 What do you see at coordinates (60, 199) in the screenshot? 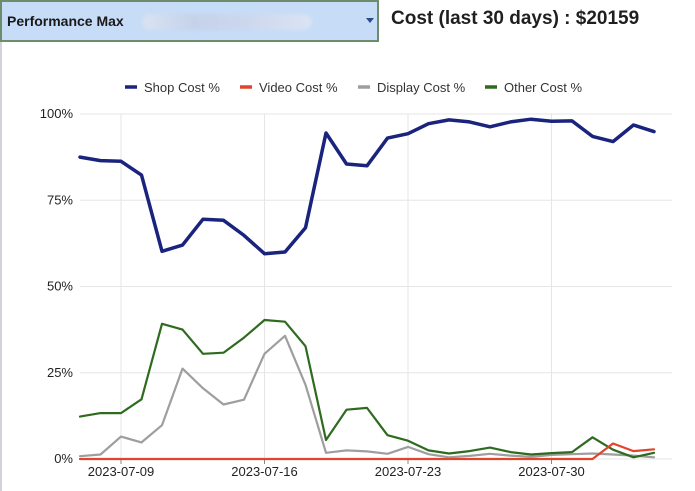
I see `y-tick-label: 75%` at bounding box center [60, 199].